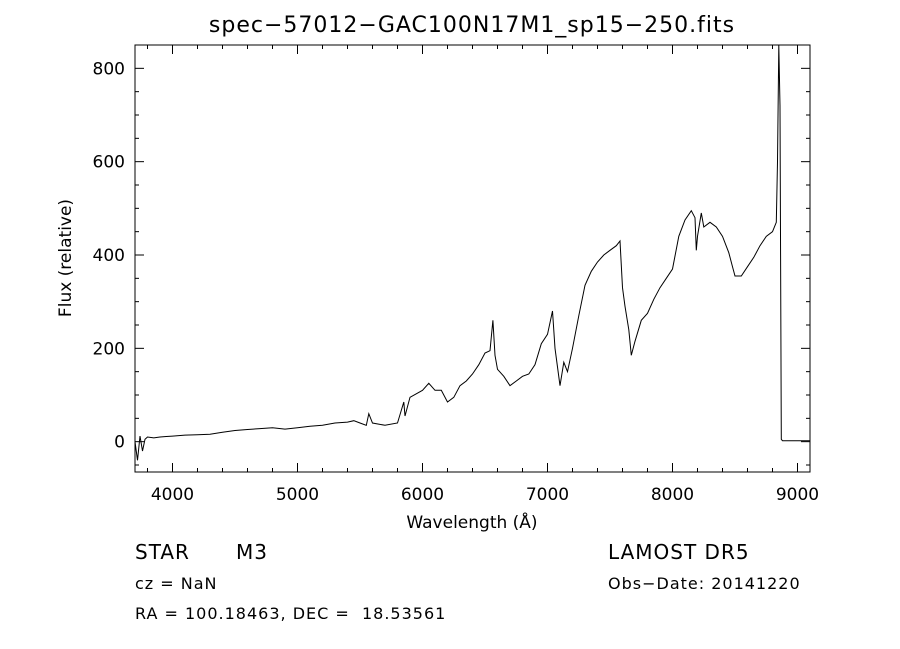  I want to click on x-tick-label: 9000, so click(797, 495).